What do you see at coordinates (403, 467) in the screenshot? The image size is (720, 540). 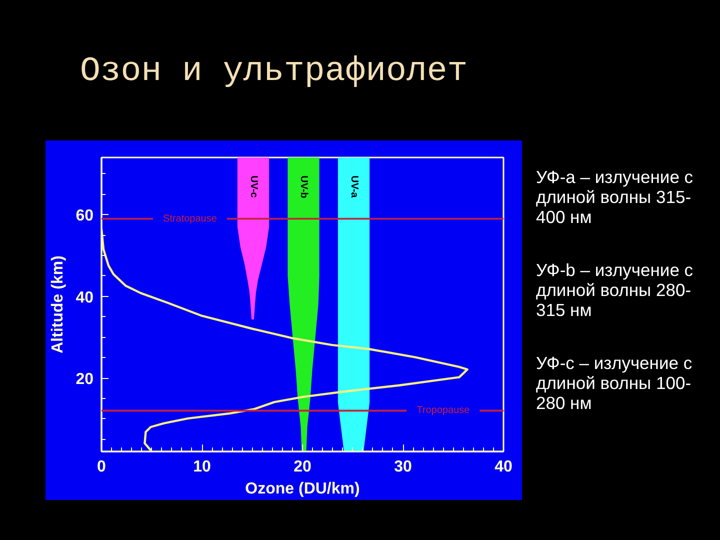 I see `x-tick-label: 30` at bounding box center [403, 467].